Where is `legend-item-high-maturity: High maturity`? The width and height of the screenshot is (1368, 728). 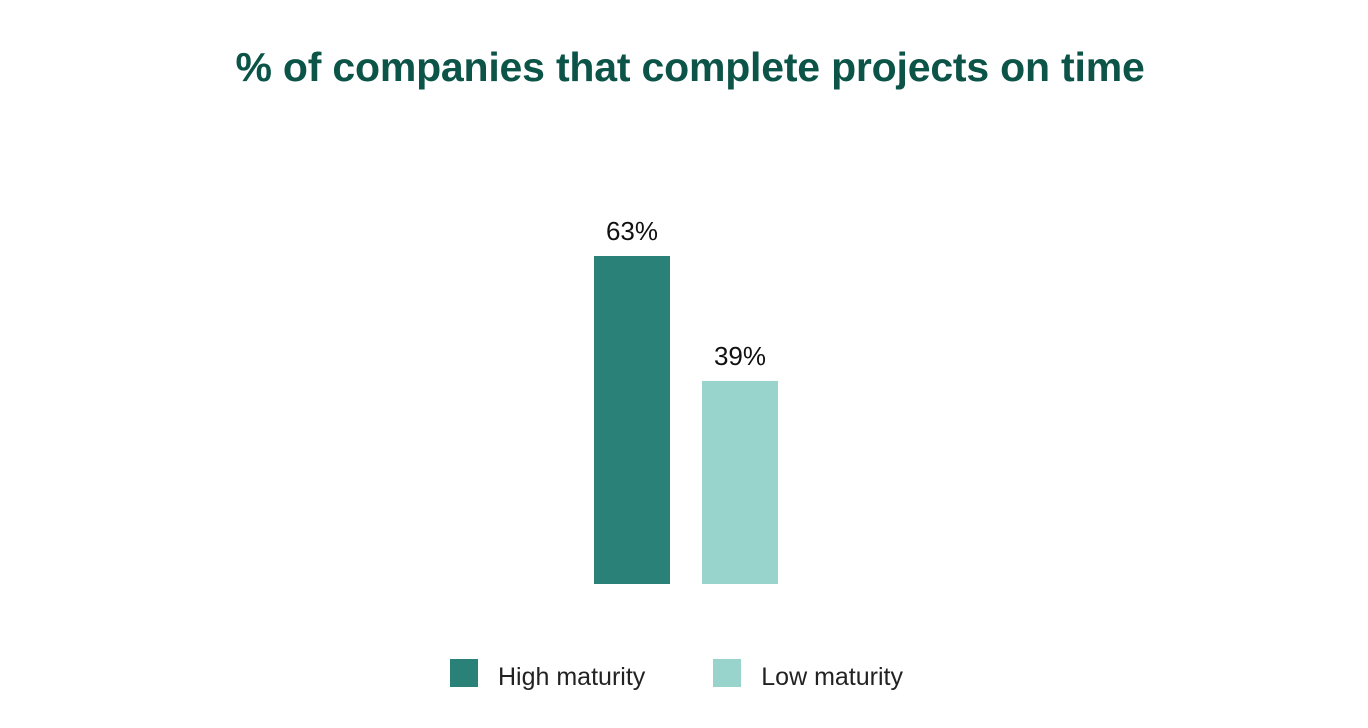
legend-item-high-maturity: High maturity is located at coordinates (547, 674).